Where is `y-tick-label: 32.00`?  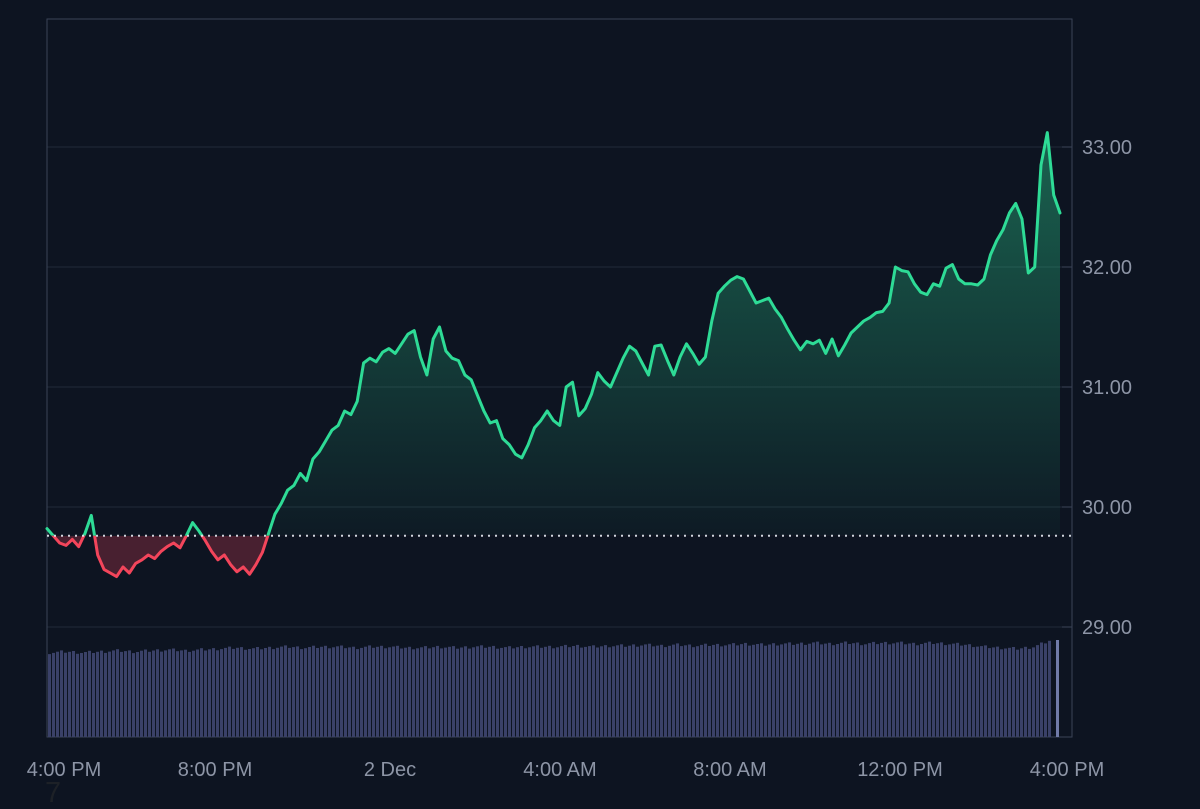
y-tick-label: 32.00 is located at coordinates (1107, 268).